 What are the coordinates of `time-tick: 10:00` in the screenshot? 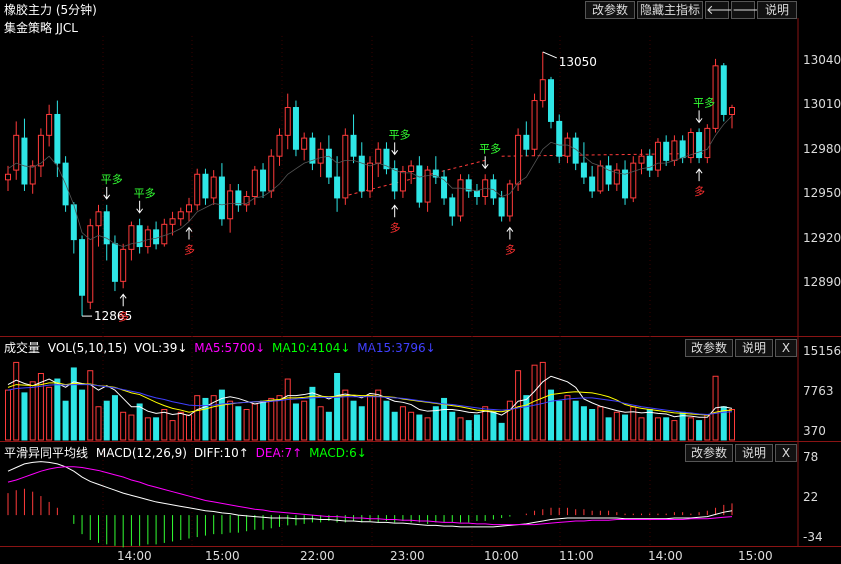 It's located at (501, 556).